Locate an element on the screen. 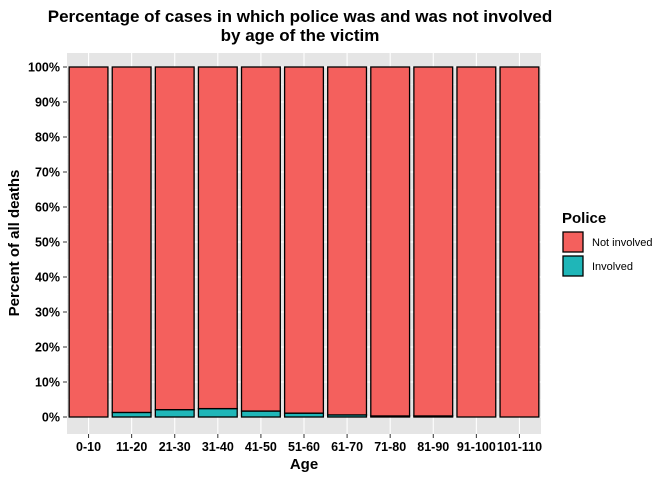 This screenshot has height=480, width=672. legend-label-involved: Involved is located at coordinates (612, 267).